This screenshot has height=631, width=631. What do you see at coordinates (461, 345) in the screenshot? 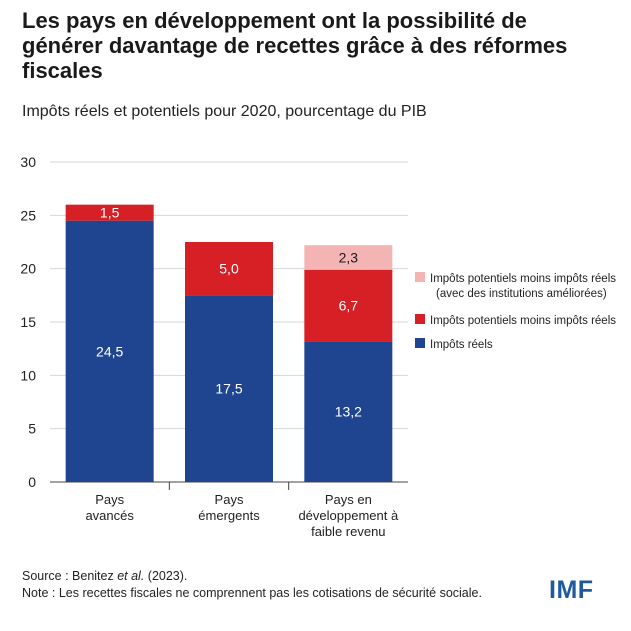
I see `legend-label: Impôts réels` at bounding box center [461, 345].